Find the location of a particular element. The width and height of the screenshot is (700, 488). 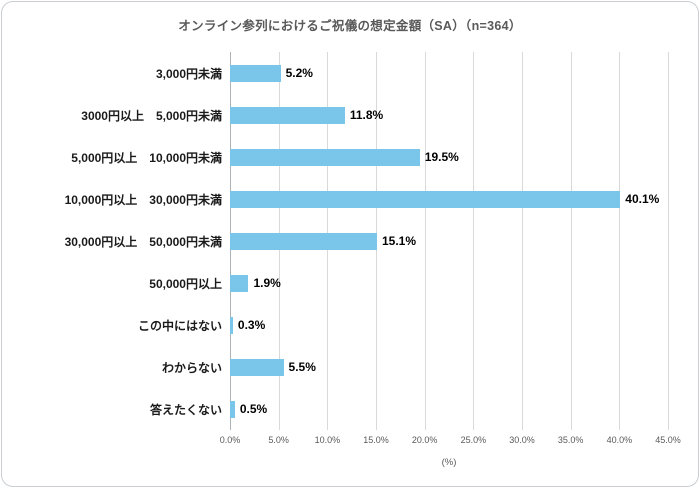

x-tick-label: 15.0% is located at coordinates (376, 440).